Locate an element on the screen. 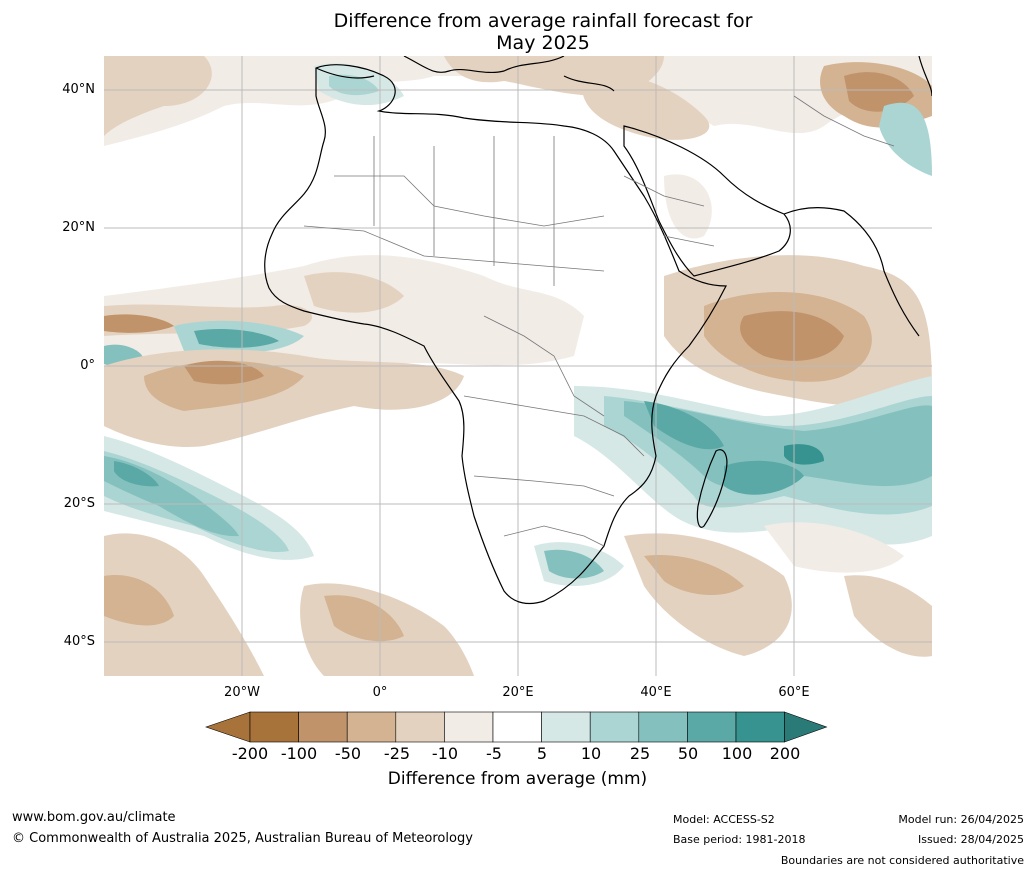  colorbar-tick: -100 is located at coordinates (299, 753).